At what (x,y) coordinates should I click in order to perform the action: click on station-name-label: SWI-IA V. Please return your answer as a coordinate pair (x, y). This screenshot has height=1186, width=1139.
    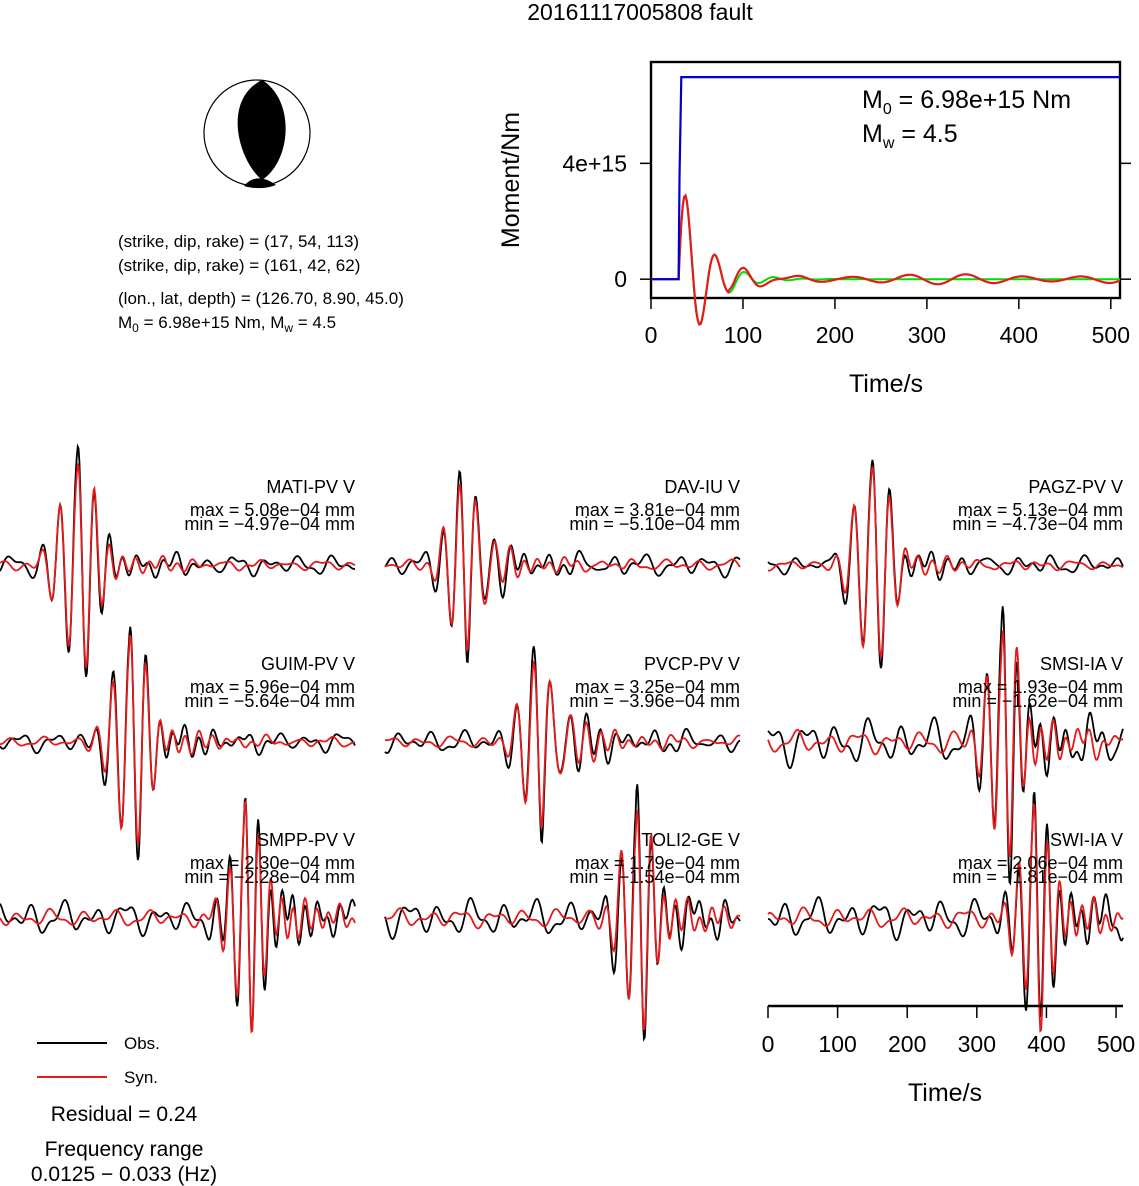
    Looking at the image, I should click on (1086, 840).